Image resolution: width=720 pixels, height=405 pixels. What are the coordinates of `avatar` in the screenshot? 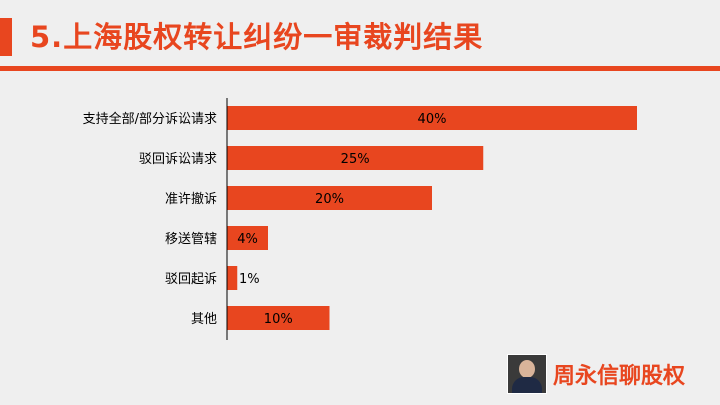 It's located at (527, 374).